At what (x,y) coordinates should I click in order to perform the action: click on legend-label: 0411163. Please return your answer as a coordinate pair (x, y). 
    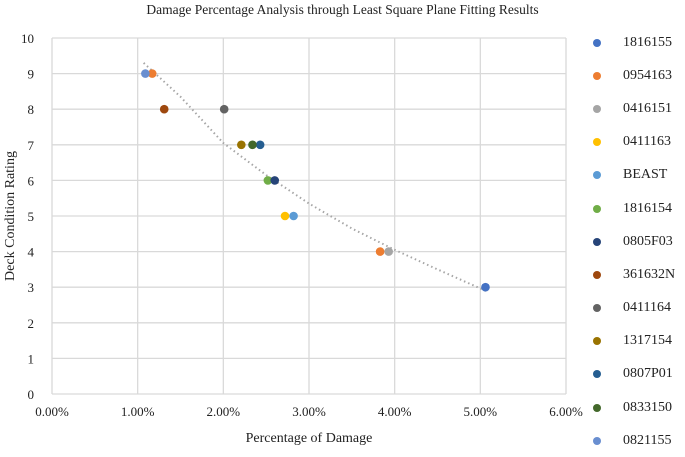
    Looking at the image, I should click on (647, 142).